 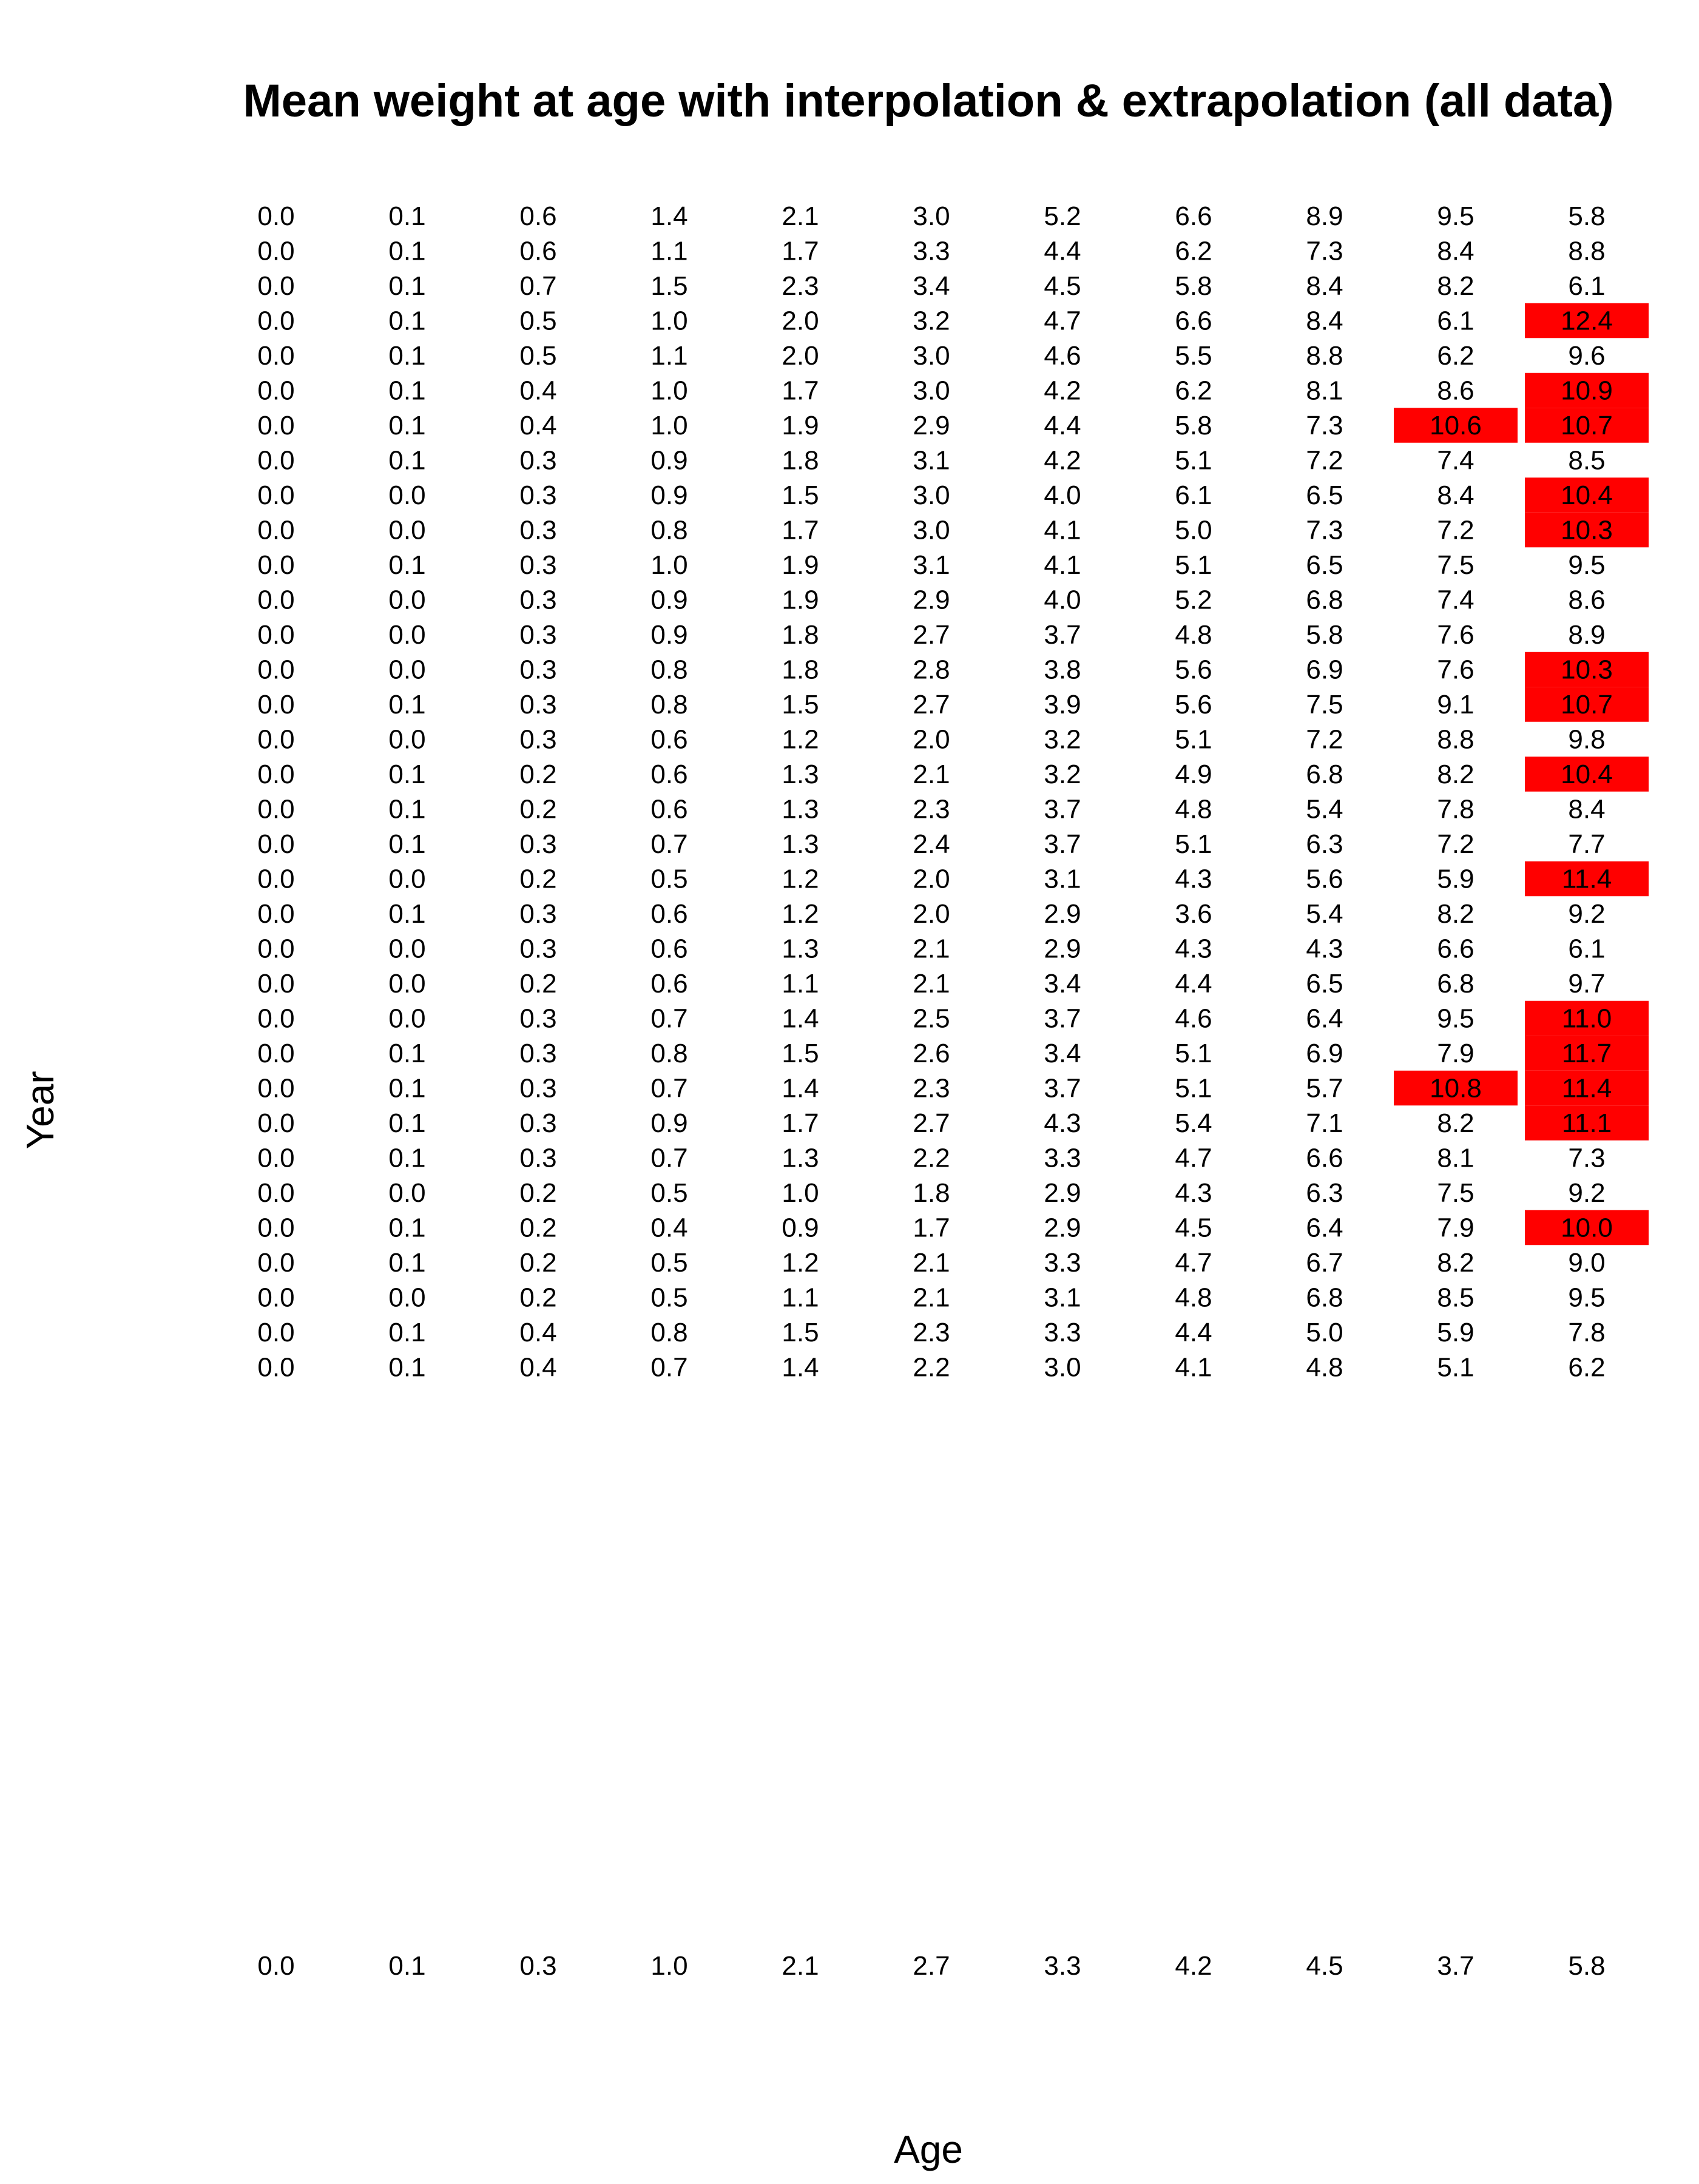 I want to click on heatmap-cell-label: 4.3, so click(x=1062, y=1123).